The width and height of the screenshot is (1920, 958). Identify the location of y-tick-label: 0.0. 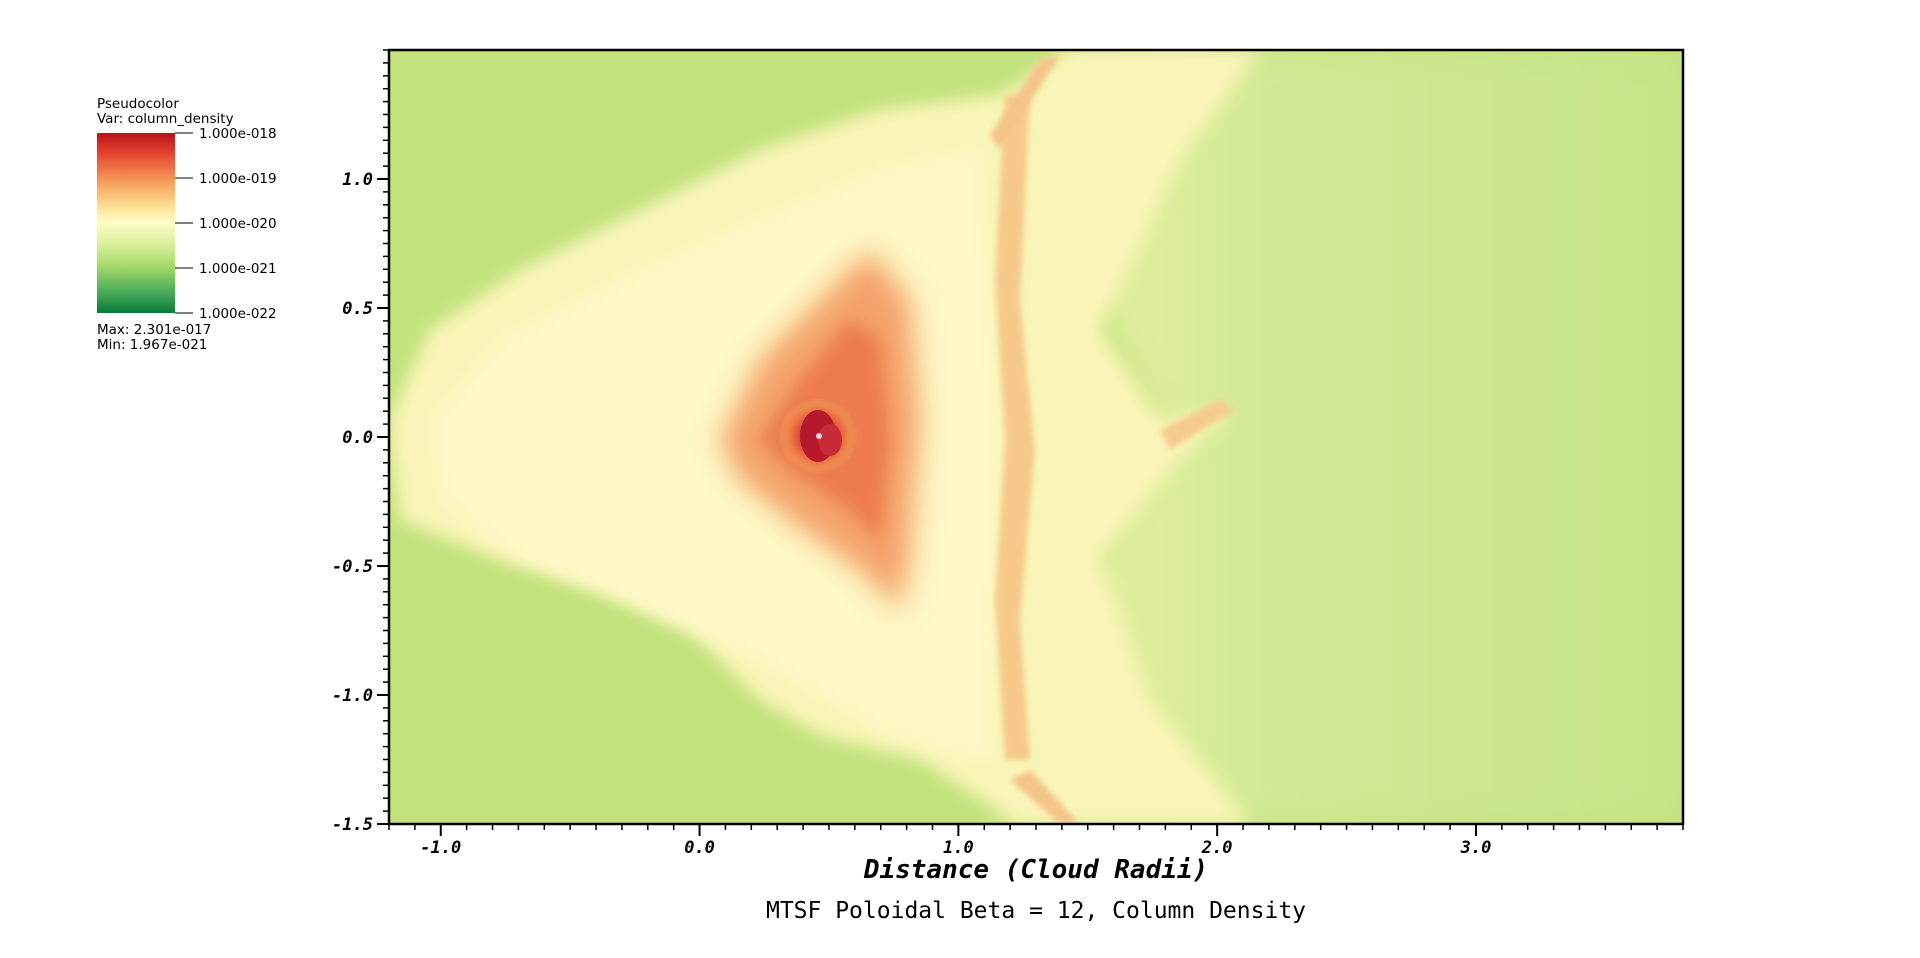
(357, 438).